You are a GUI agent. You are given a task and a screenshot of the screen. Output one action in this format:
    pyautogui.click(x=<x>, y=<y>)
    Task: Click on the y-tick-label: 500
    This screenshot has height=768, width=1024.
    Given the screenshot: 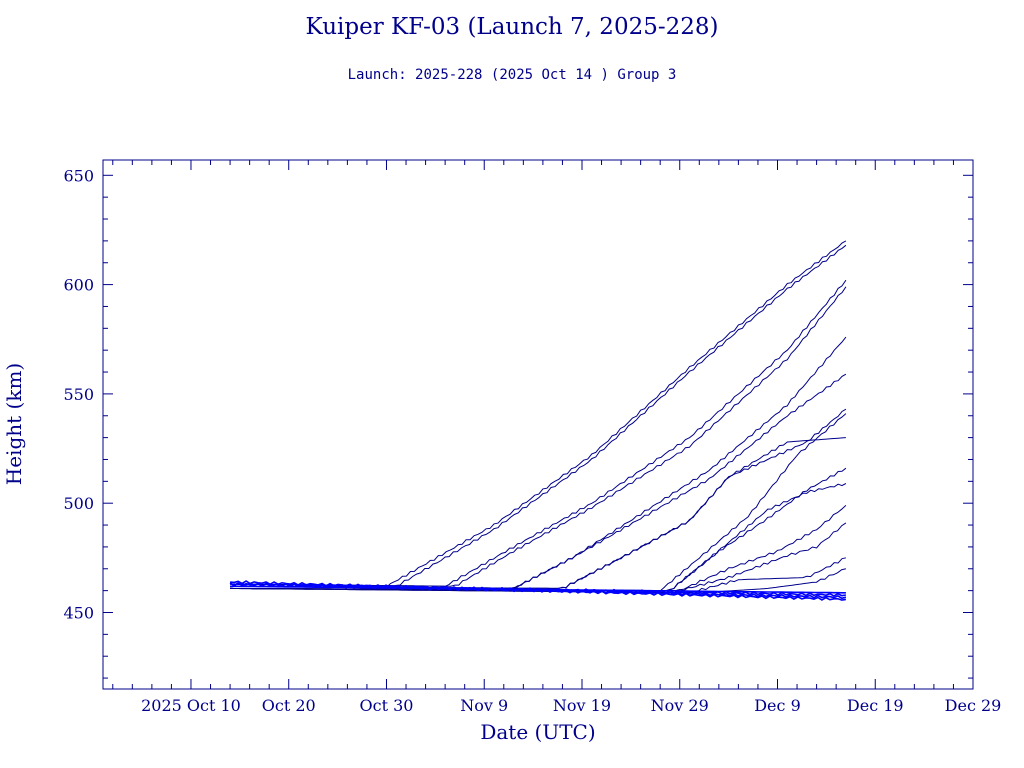 What is the action you would take?
    pyautogui.click(x=78, y=503)
    